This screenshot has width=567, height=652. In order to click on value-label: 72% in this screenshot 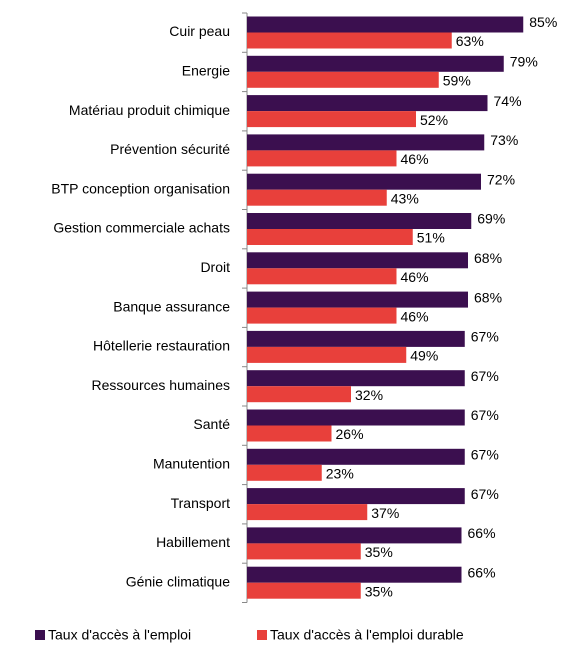, I will do `click(501, 179)`.